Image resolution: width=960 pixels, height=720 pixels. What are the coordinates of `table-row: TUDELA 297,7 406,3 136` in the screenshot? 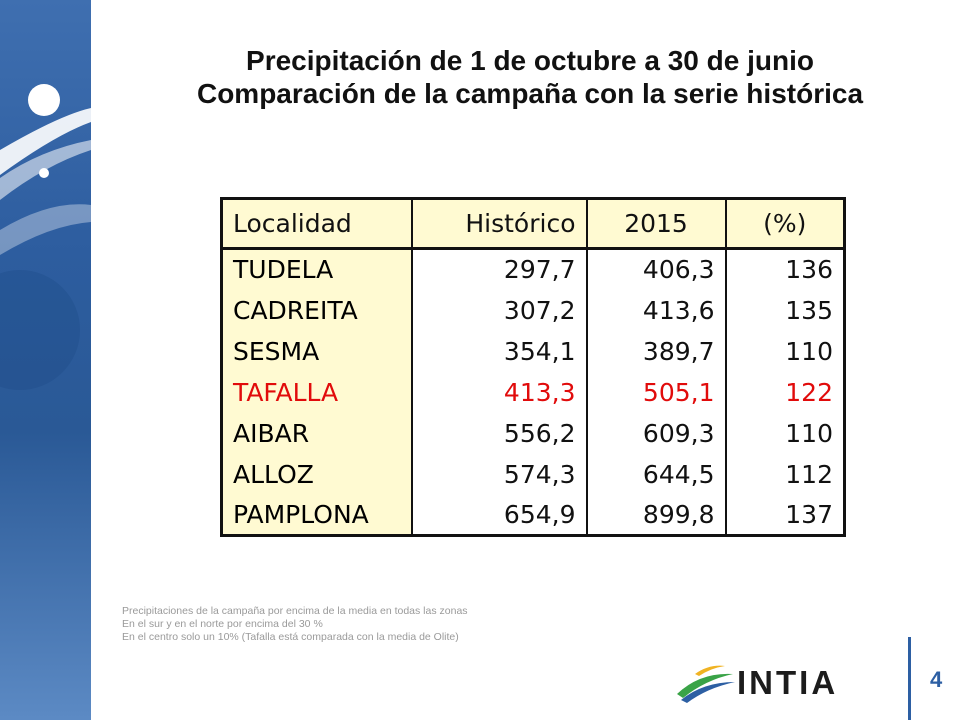 It's located at (533, 269).